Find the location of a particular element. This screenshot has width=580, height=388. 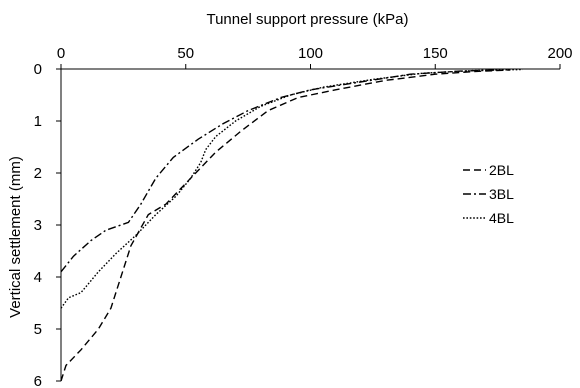

legend: 2BL 3BL 4BL is located at coordinates (488, 194).